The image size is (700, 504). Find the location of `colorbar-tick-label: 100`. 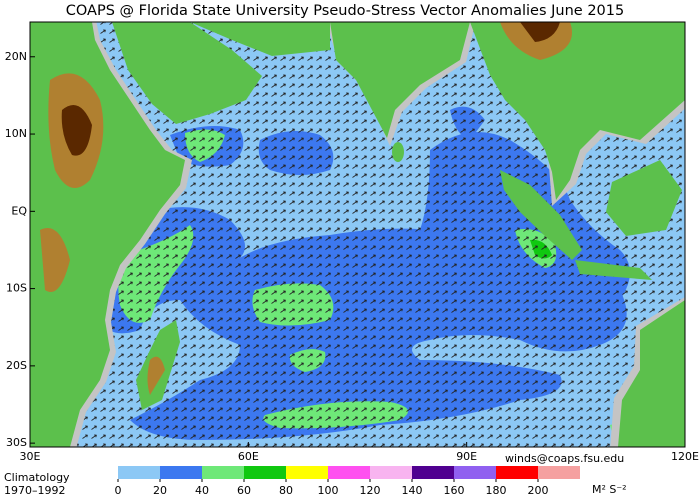

colorbar-tick-label: 100 is located at coordinates (328, 490).